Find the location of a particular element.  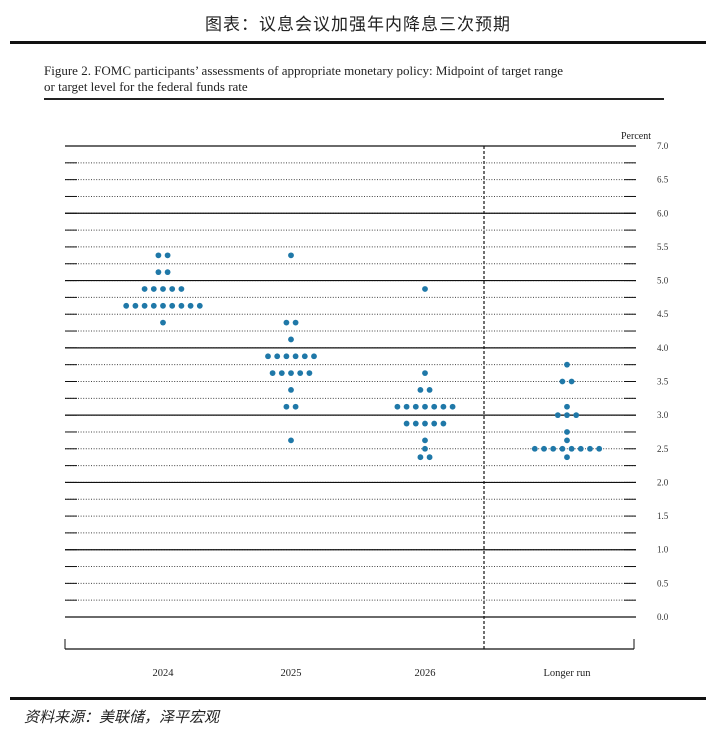

y-tick-label: 0.5 is located at coordinates (663, 583).